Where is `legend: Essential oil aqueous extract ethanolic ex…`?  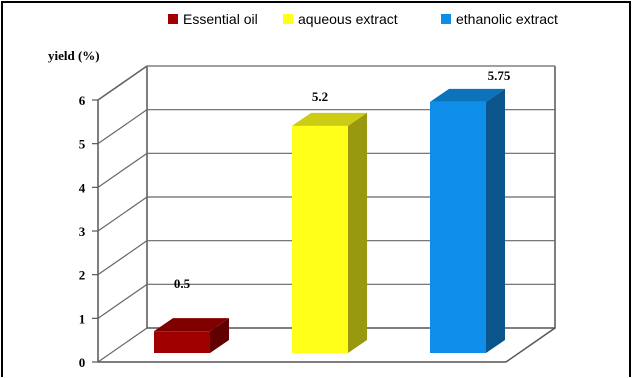
legend: Essential oil aqueous extract ethanolic ex… is located at coordinates (363, 19).